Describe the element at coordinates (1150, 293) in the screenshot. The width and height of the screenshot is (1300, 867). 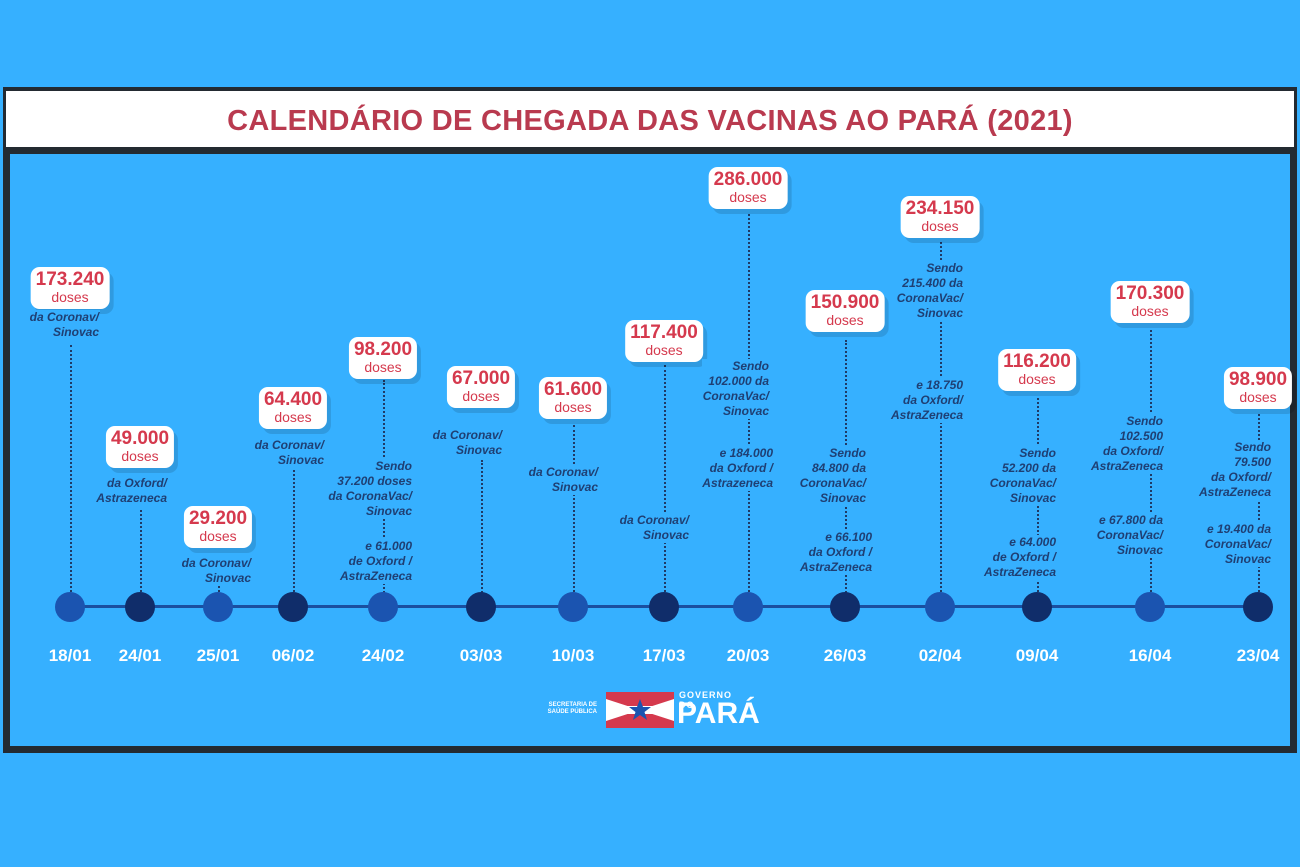
I see `dose-count: 170.300` at that location.